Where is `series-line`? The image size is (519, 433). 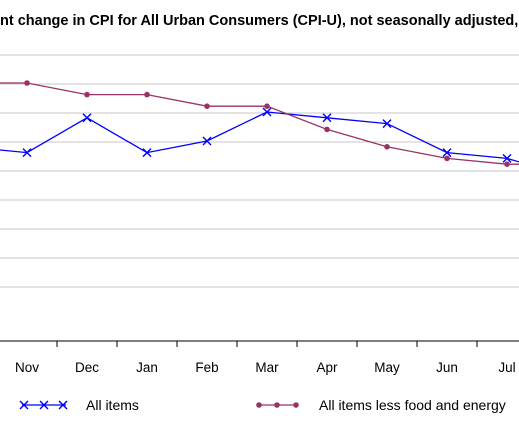 series-line is located at coordinates (259, 137).